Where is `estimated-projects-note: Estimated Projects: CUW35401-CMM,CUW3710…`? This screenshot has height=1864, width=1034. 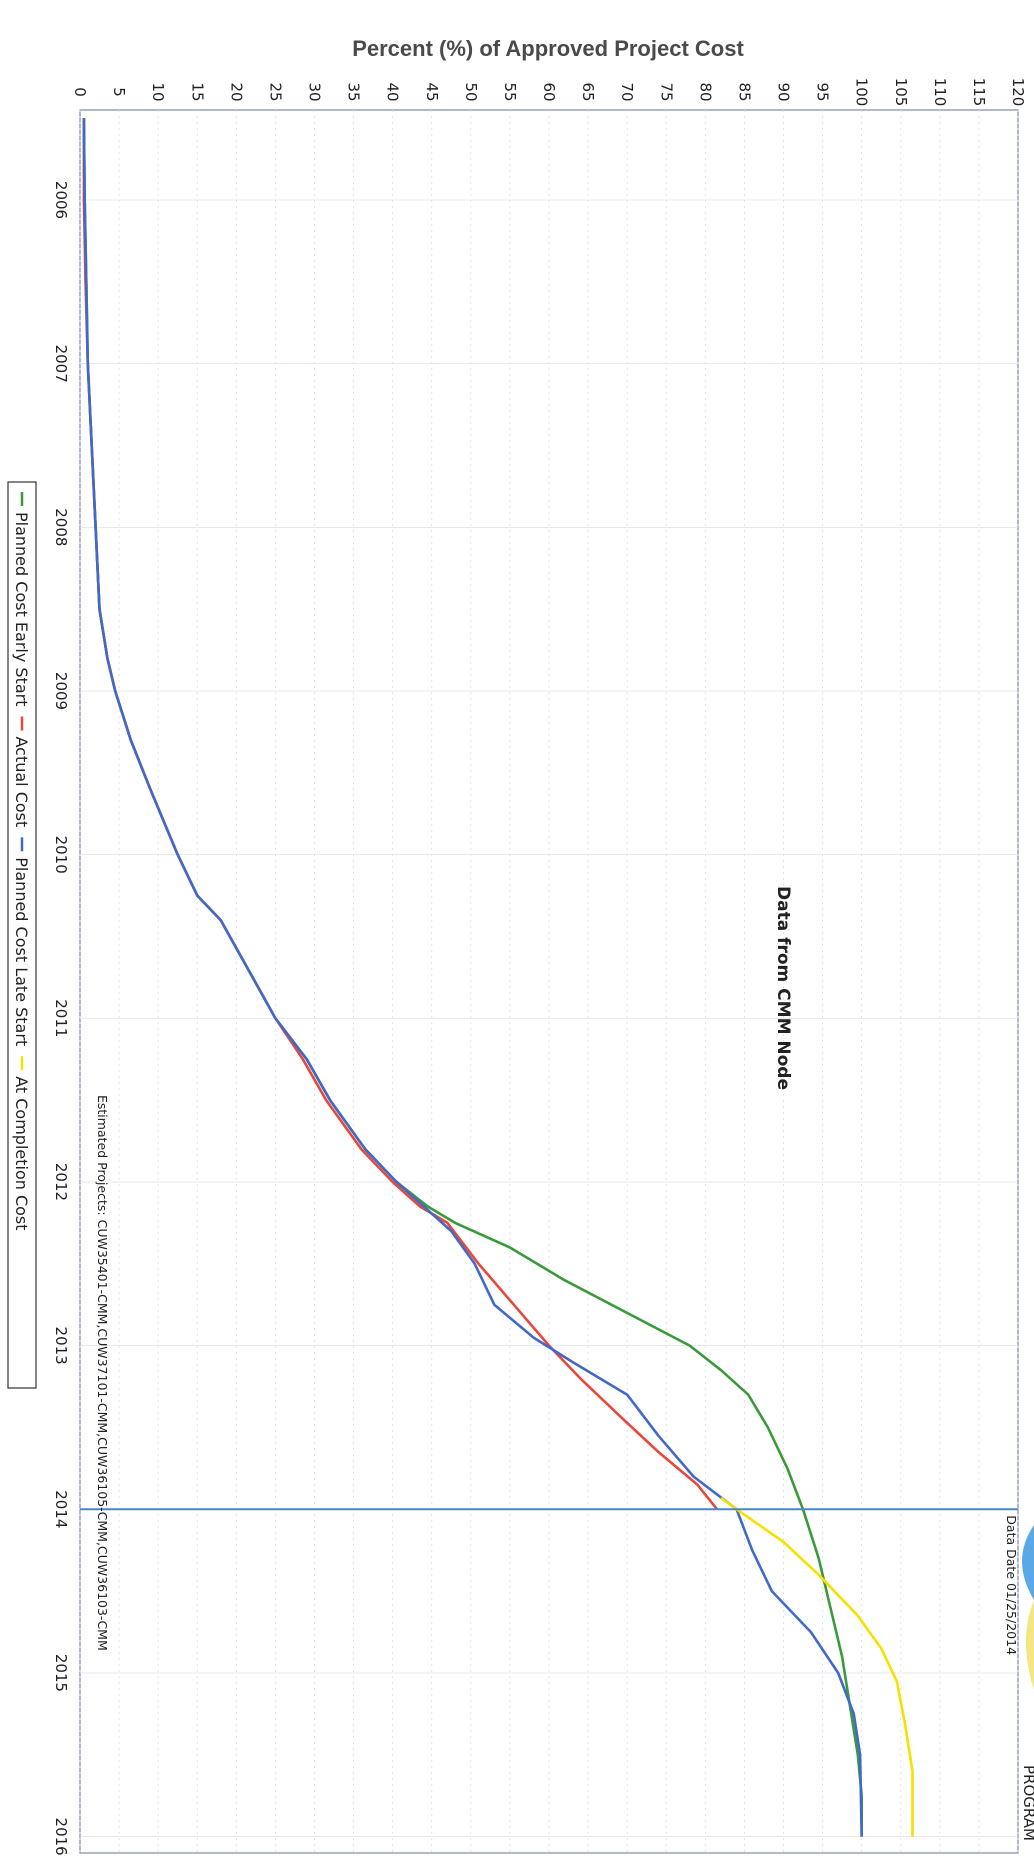
estimated-projects-note: Estimated Projects: CUW35401-CMM,CUW3710… is located at coordinates (102, 1373).